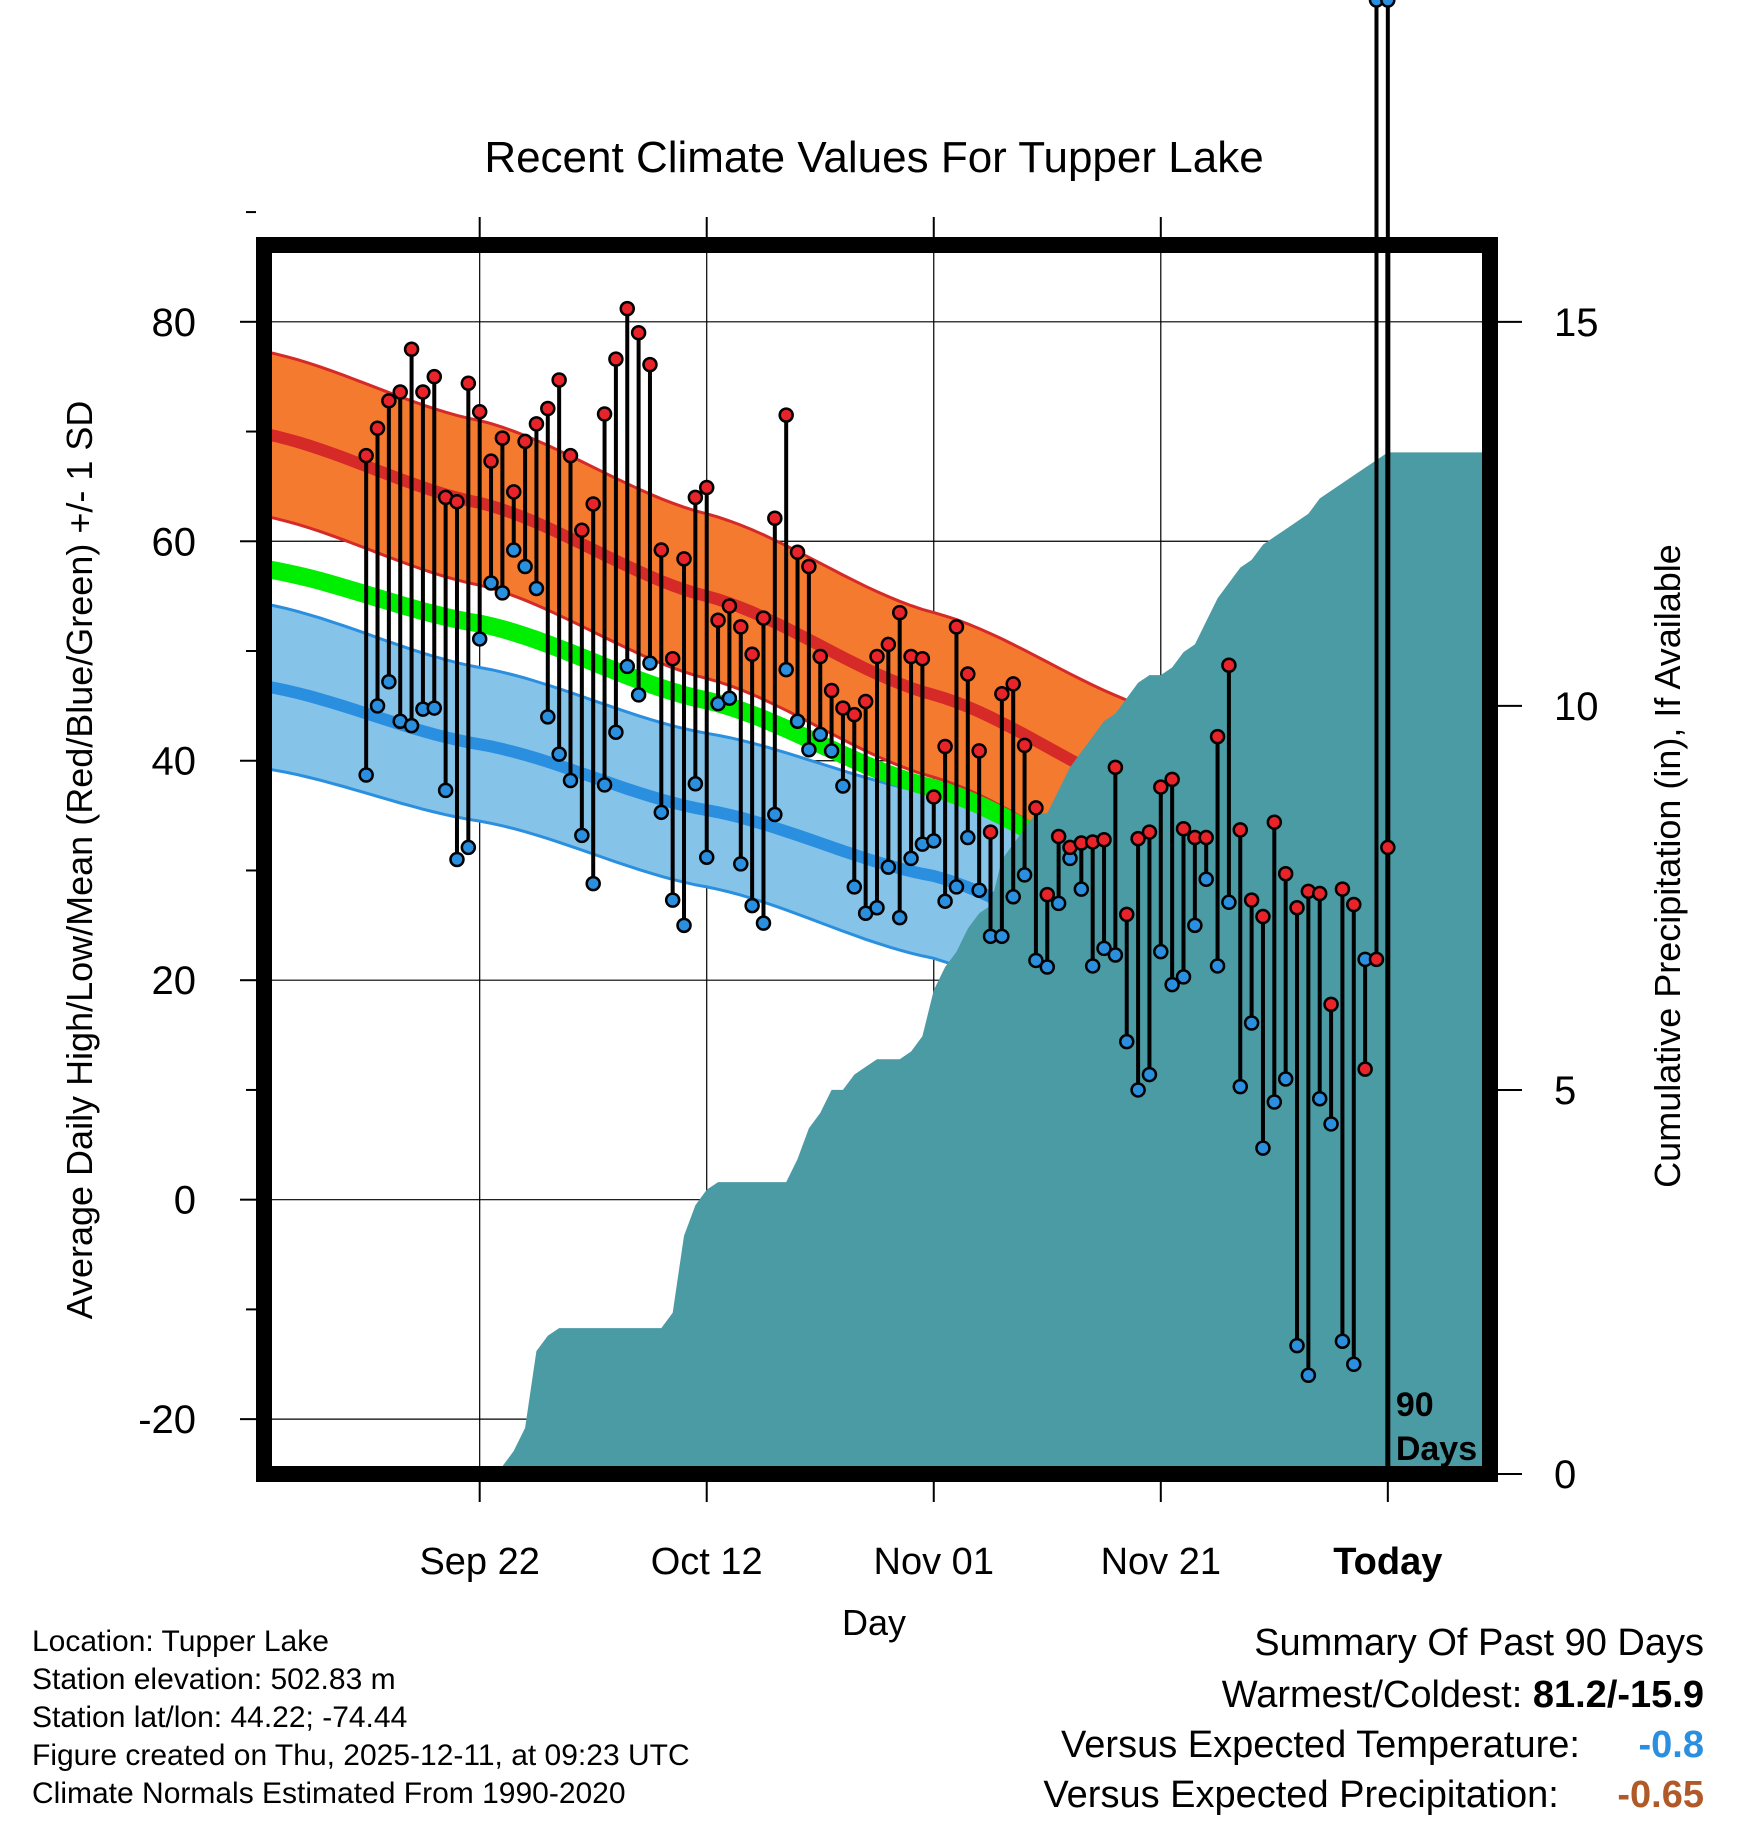 The image size is (1748, 1828). Describe the element at coordinates (220, 1717) in the screenshot. I see `meta-latlon: Station lat/lon: 44.22; -74.44` at that location.